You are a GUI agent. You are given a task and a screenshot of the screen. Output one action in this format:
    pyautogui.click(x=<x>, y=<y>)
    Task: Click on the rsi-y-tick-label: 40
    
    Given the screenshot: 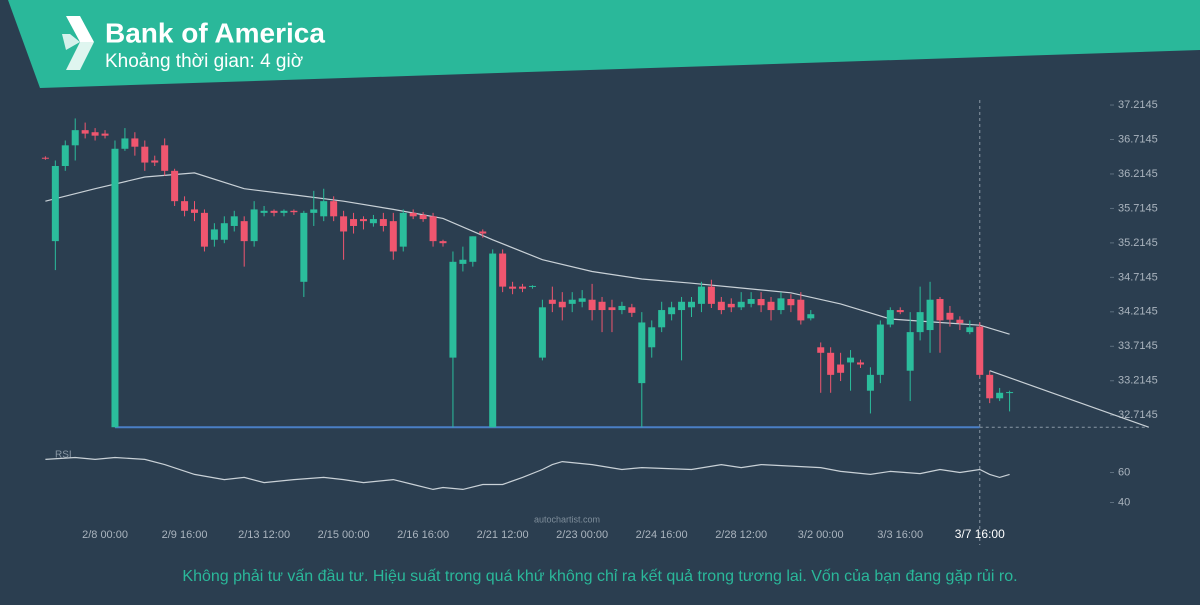 What is the action you would take?
    pyautogui.click(x=1124, y=502)
    